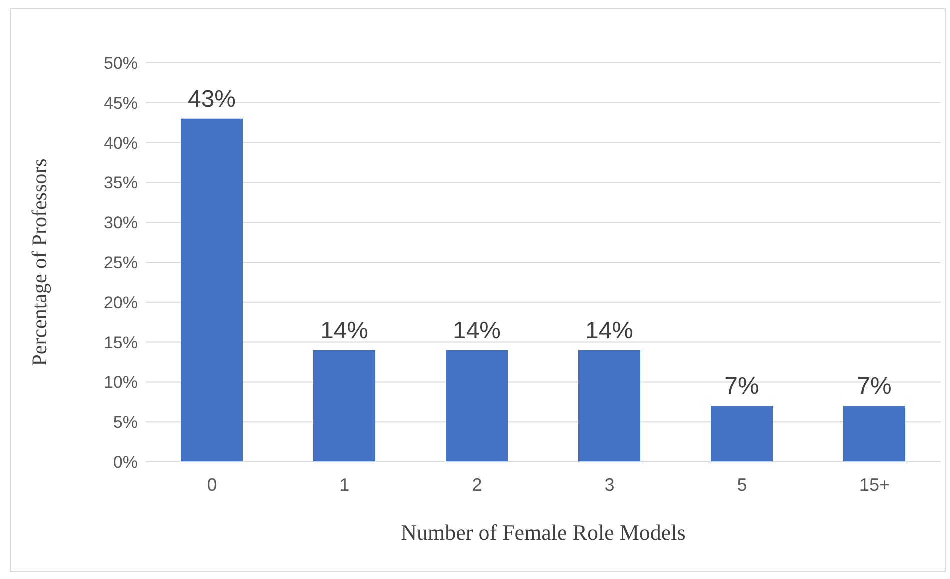 The image size is (950, 579). I want to click on x-tick-label: 0, so click(212, 484).